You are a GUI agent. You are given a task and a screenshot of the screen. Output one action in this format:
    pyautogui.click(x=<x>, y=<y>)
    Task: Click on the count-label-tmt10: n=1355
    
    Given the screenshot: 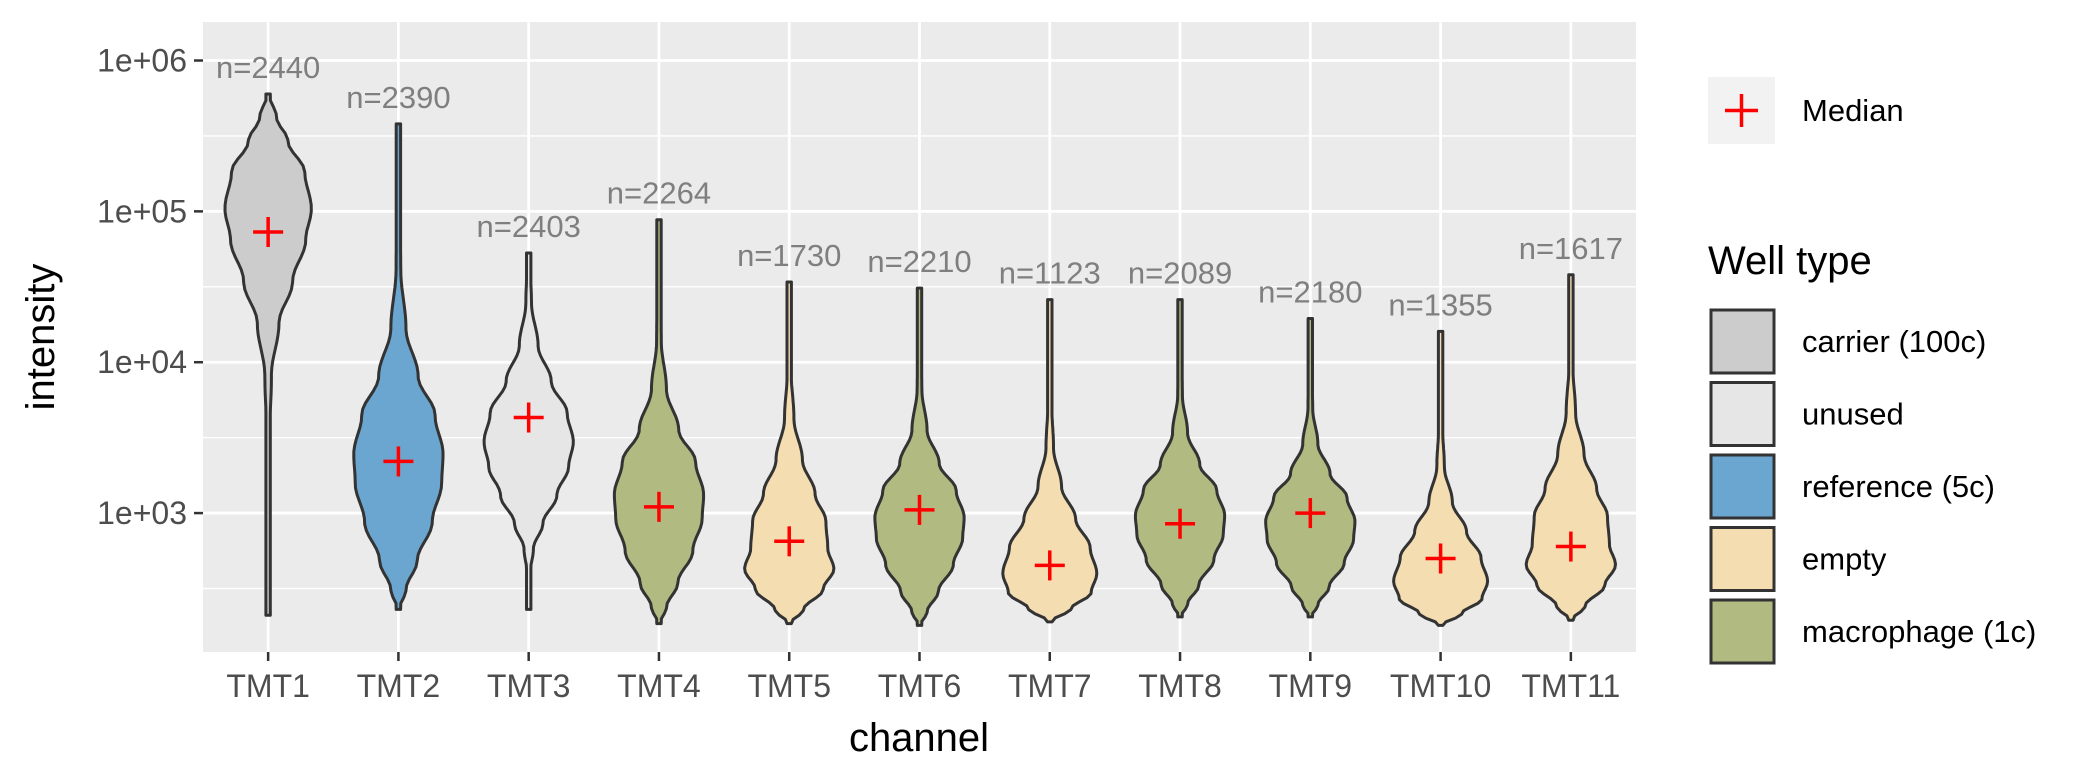 What is the action you would take?
    pyautogui.click(x=1440, y=304)
    